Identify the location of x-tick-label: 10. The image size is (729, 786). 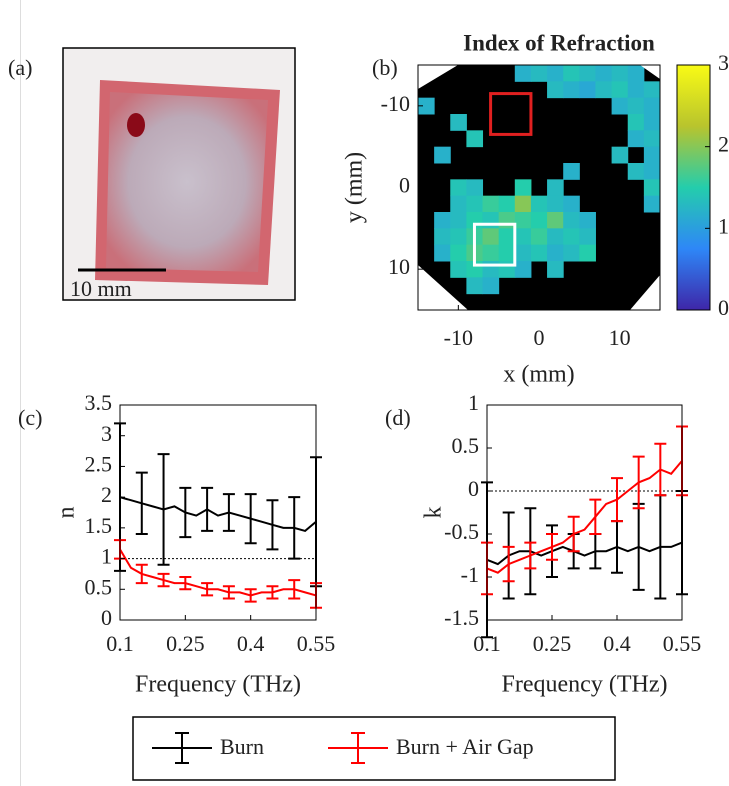
(620, 337).